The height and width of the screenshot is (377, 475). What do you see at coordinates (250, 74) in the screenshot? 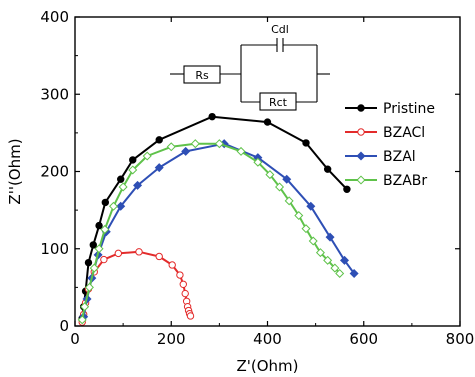
I see `equivalent-circuit` at bounding box center [250, 74].